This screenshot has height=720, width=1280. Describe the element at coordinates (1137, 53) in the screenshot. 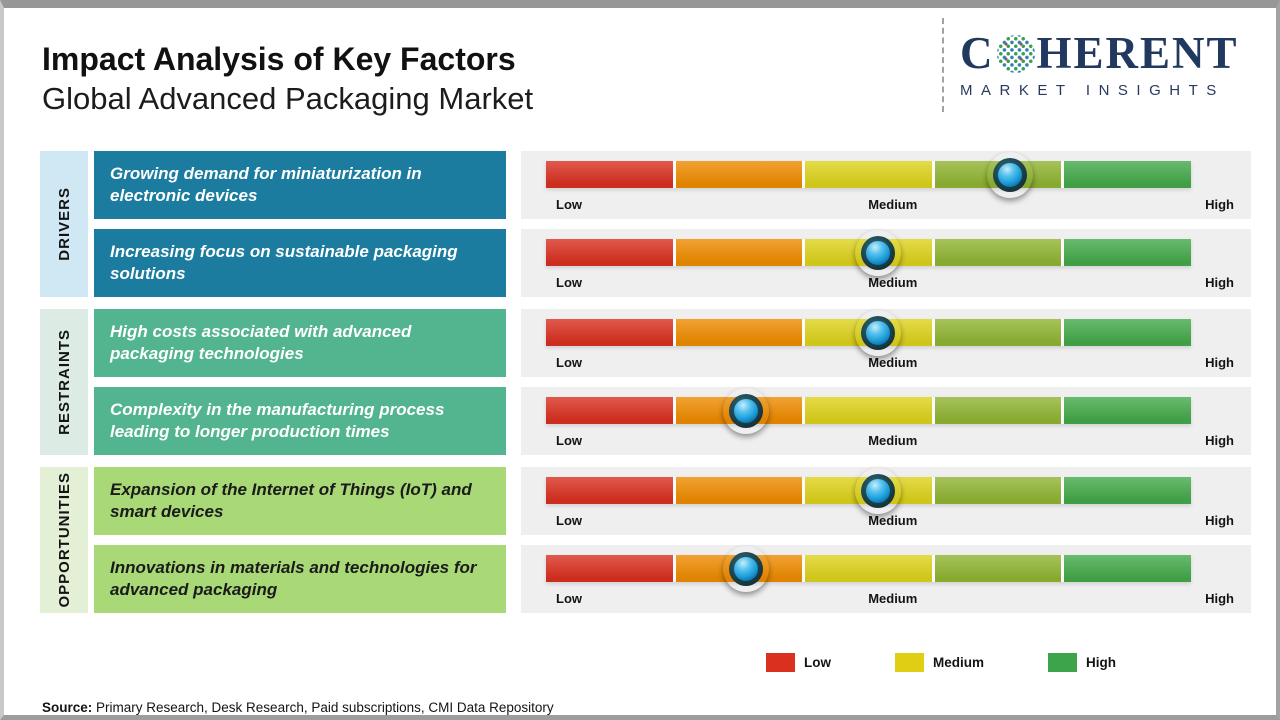

I see `logo-letters-rest: HERENT` at that location.